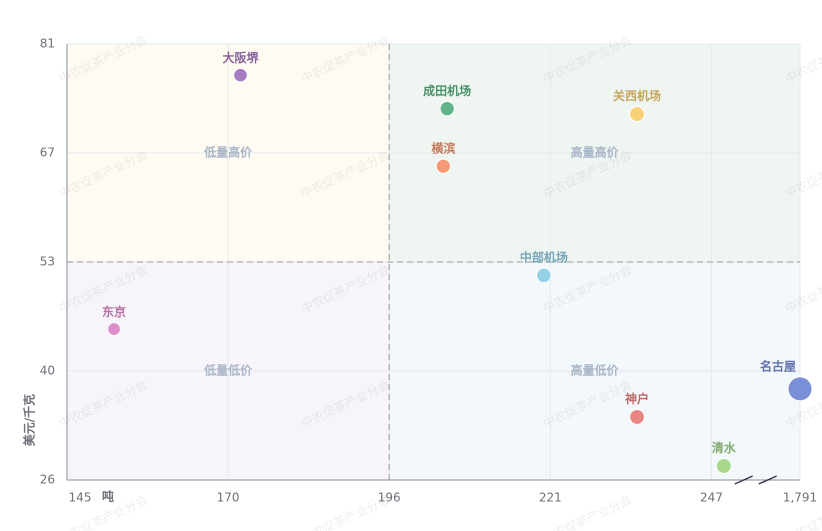 The height and width of the screenshot is (531, 822). What do you see at coordinates (228, 152) in the screenshot?
I see `quadrant-label: 低量高价` at bounding box center [228, 152].